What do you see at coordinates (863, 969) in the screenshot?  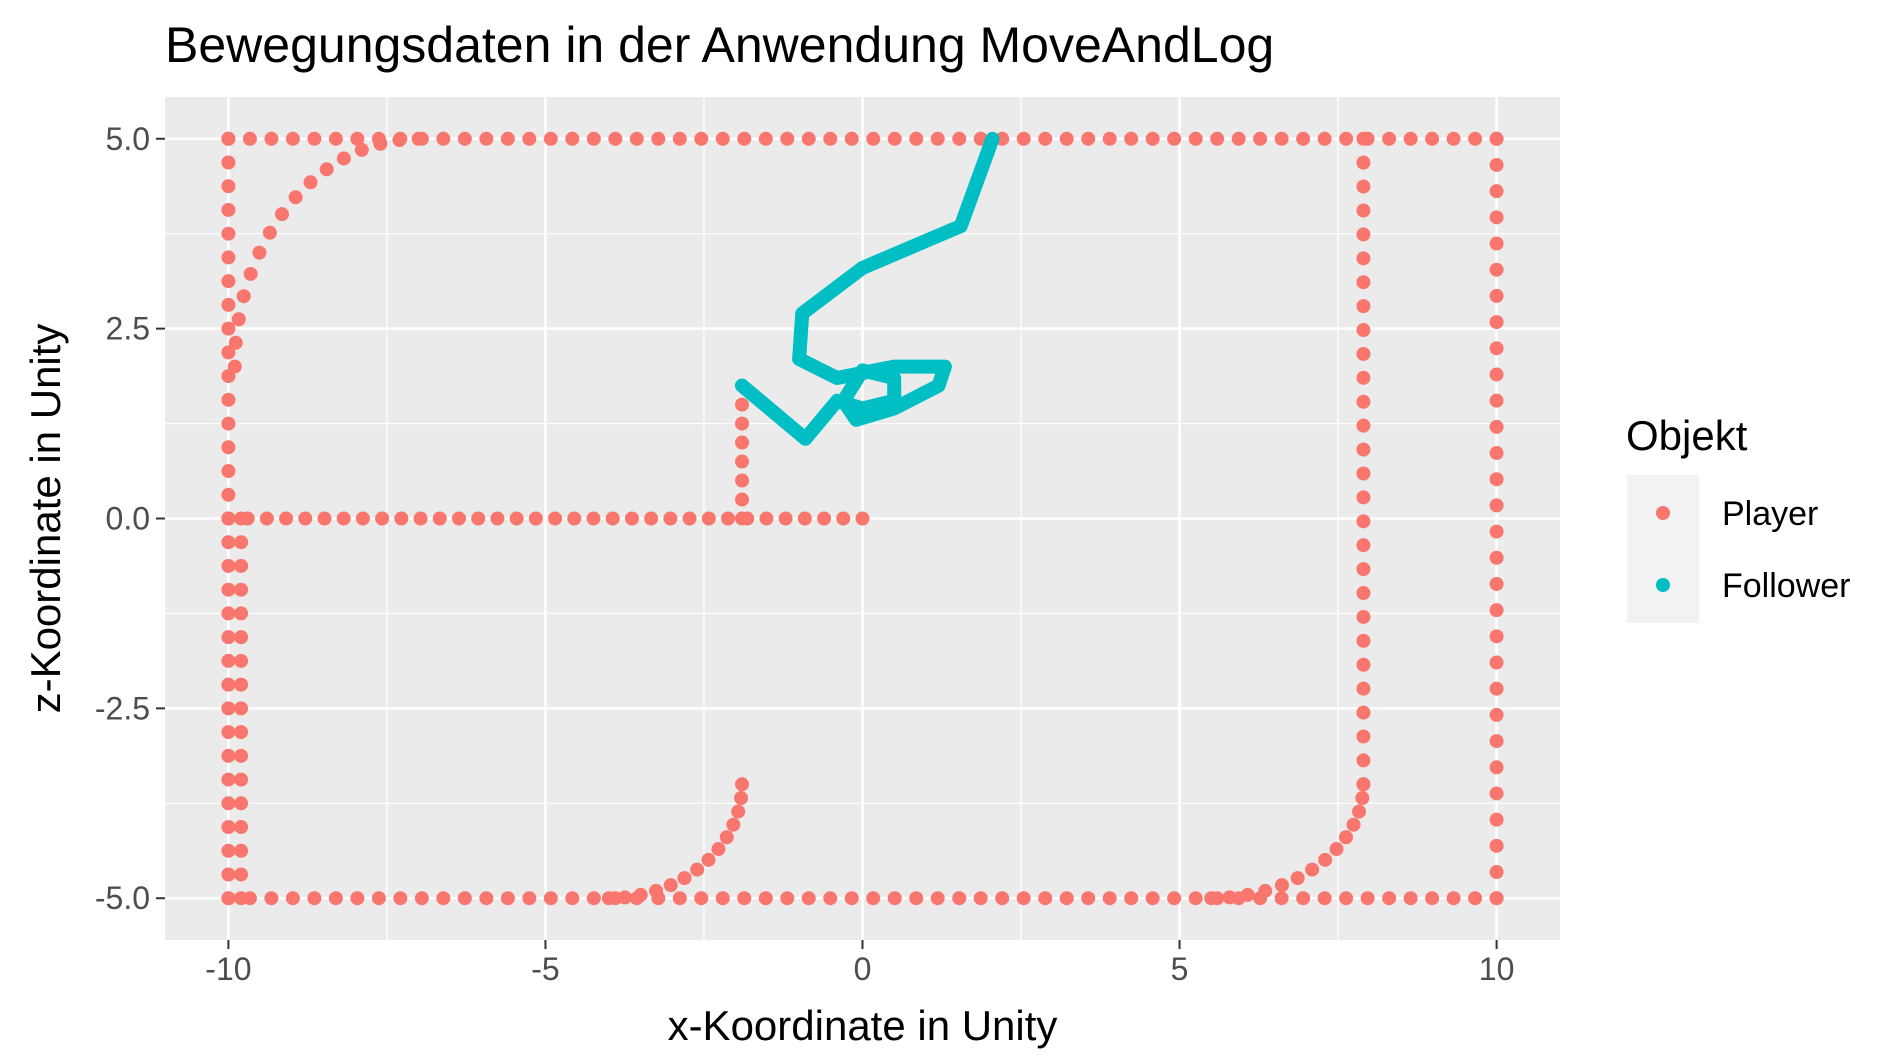 I see `x-tick-label: 0` at bounding box center [863, 969].